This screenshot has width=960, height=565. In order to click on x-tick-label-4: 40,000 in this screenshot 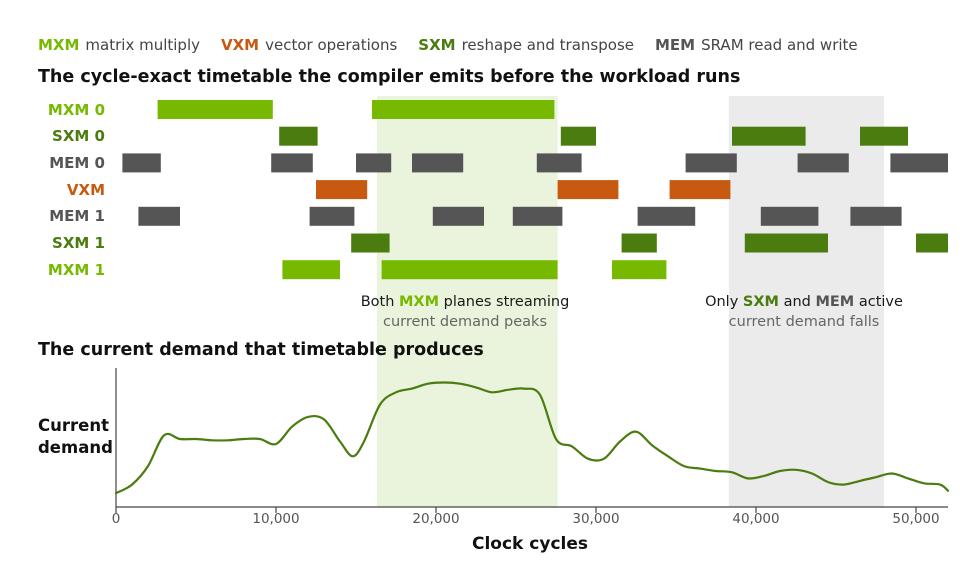, I will do `click(756, 519)`.